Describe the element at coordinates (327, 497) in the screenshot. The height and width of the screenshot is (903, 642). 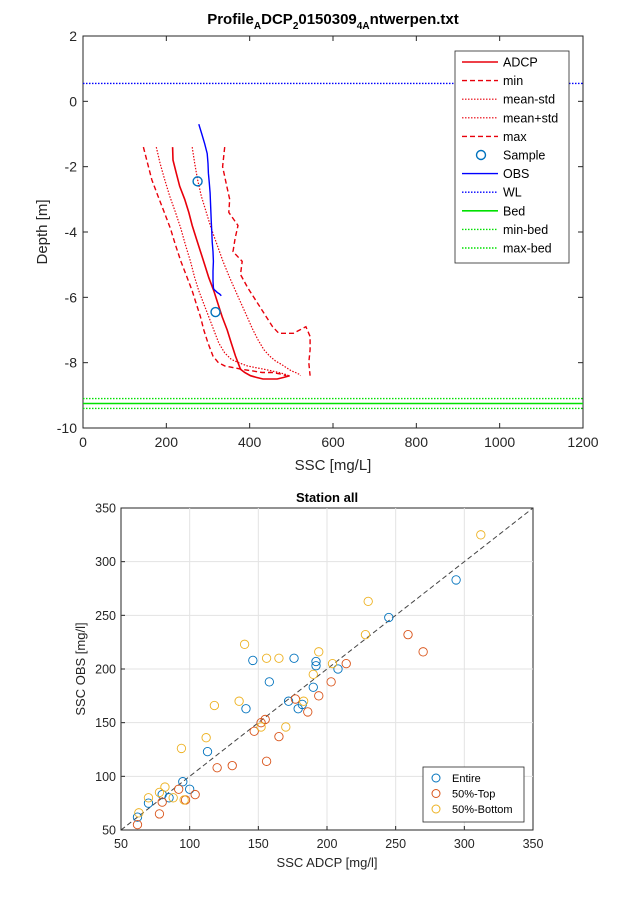
I see `scatter-chart-title: Station all` at that location.